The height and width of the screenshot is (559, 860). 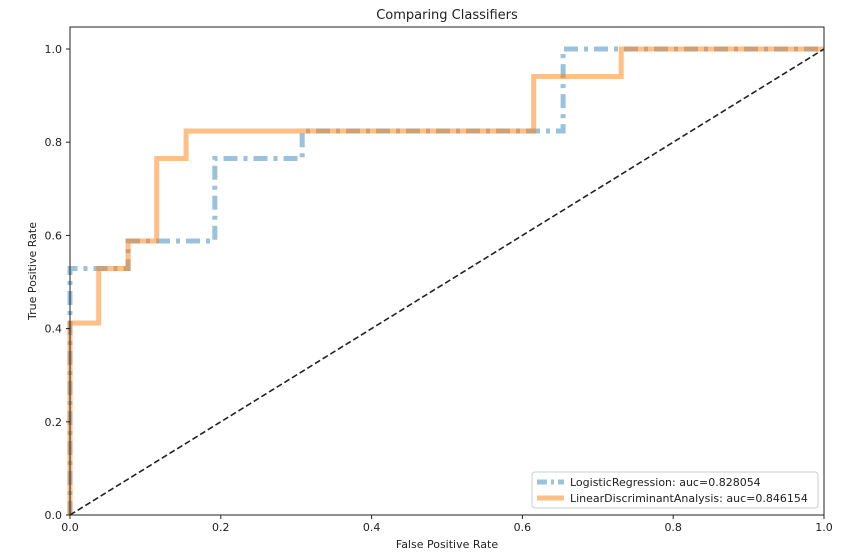 I want to click on x-tick-label: 0.6, so click(x=523, y=527).